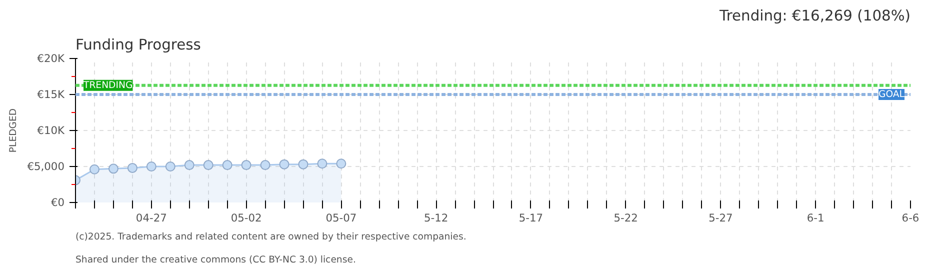 The width and height of the screenshot is (940, 270). Describe the element at coordinates (216, 260) in the screenshot. I see `text: Shared under the creative commons (CC BY-NC 3.0) license.` at that location.